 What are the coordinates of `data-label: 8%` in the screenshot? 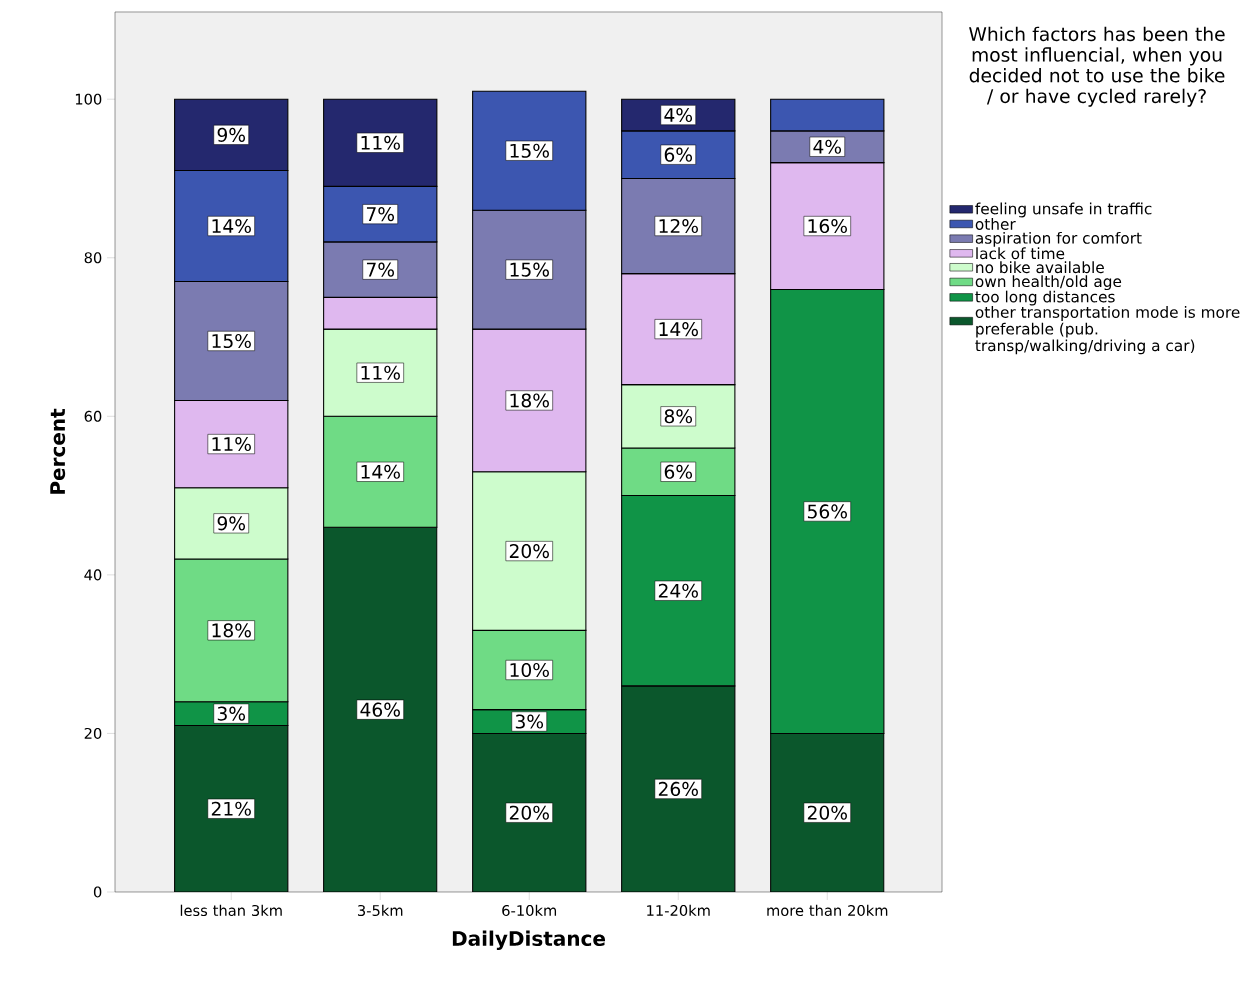 It's located at (678, 416).